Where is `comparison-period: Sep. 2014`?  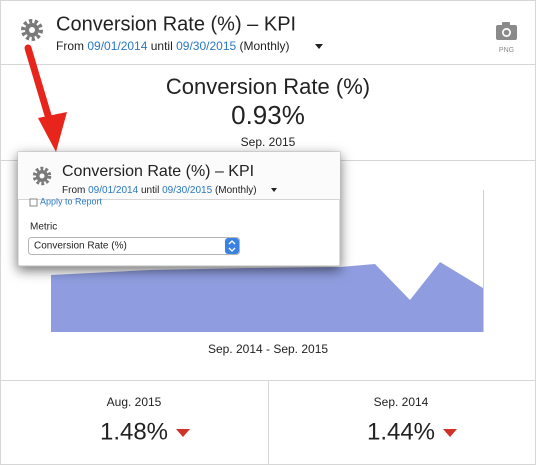
comparison-period: Sep. 2014 is located at coordinates (401, 402).